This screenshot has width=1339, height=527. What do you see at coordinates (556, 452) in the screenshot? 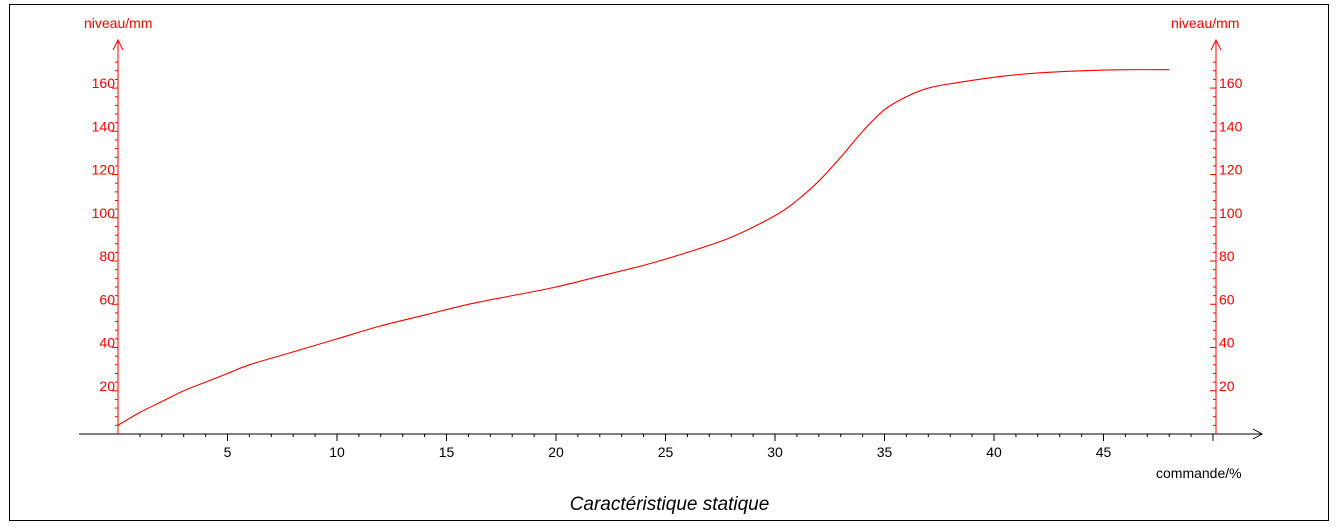
I see `x-tick-label: 20` at bounding box center [556, 452].